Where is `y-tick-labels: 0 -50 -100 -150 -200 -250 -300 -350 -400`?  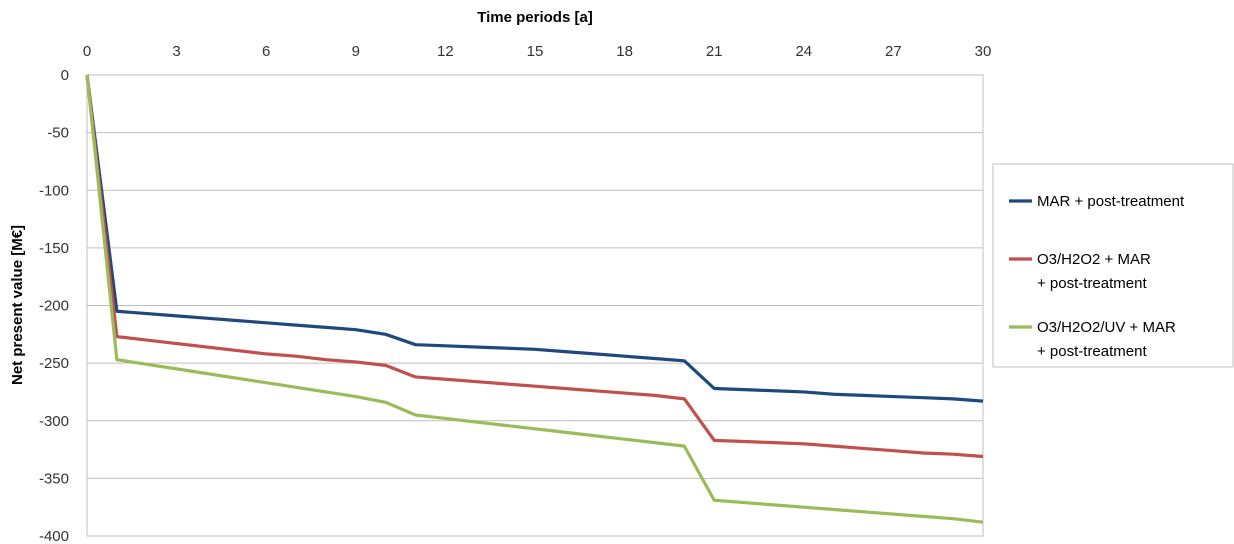
y-tick-labels: 0 -50 -100 -150 -200 -250 -300 -350 -400 is located at coordinates (54, 305).